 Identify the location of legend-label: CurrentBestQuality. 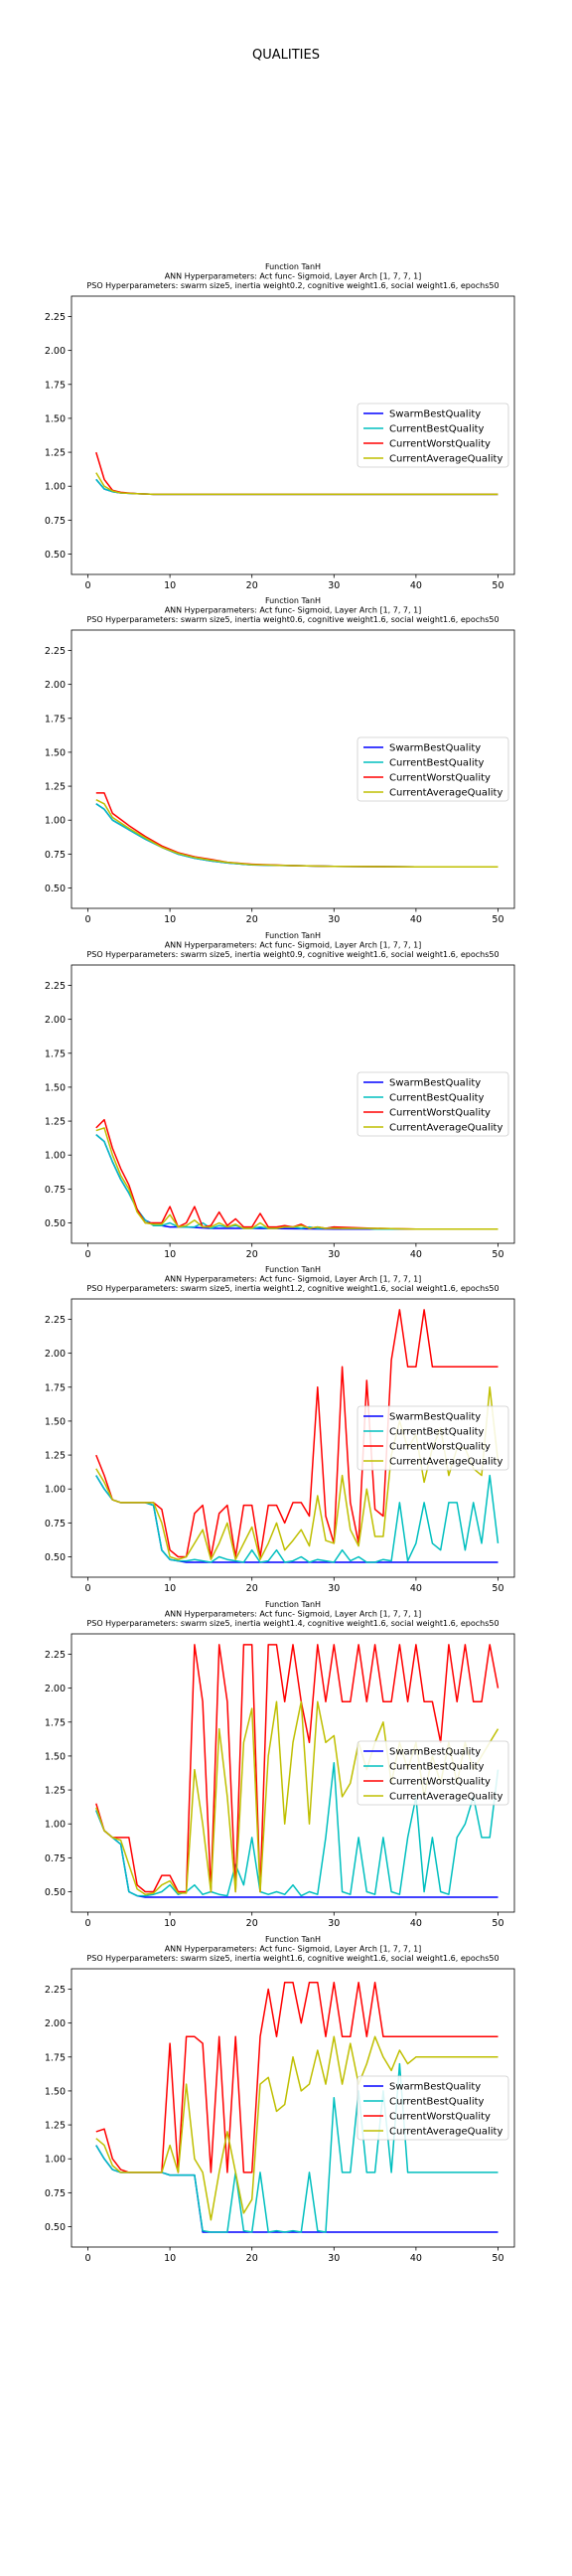
(437, 429).